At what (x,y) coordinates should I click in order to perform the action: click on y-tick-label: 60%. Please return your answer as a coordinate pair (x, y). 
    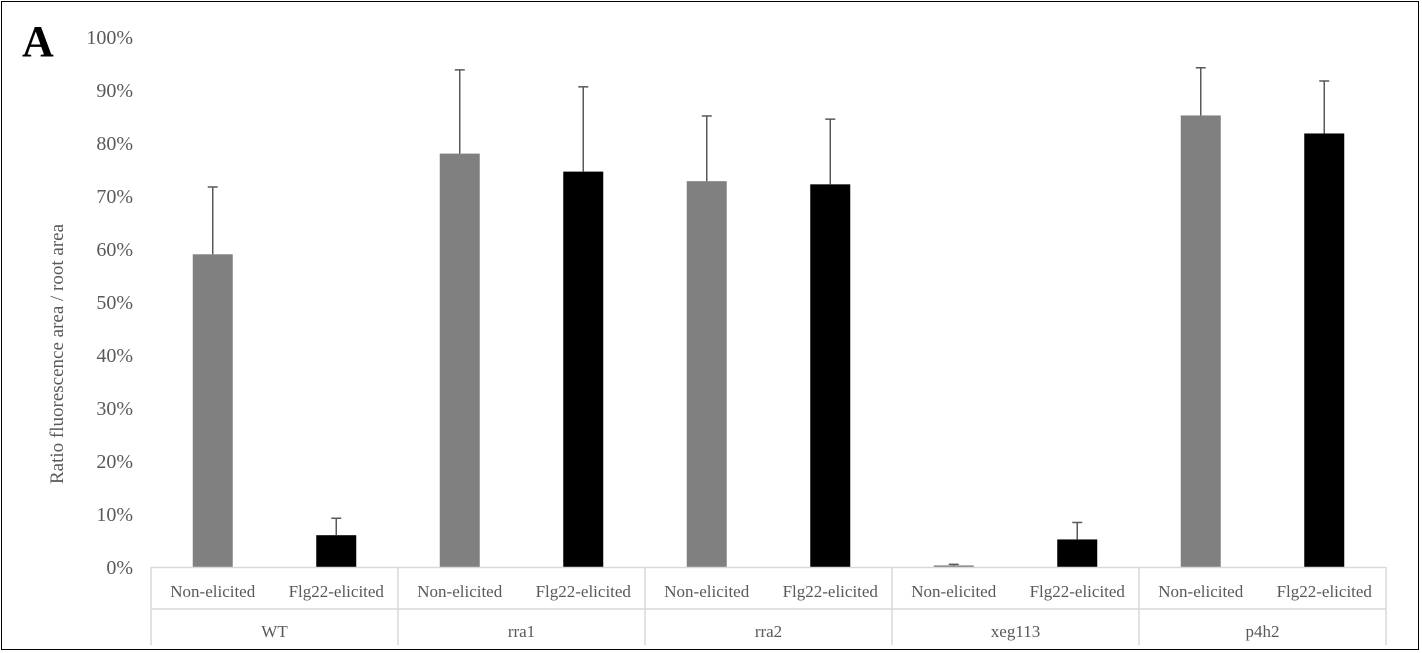
    Looking at the image, I should click on (114, 250).